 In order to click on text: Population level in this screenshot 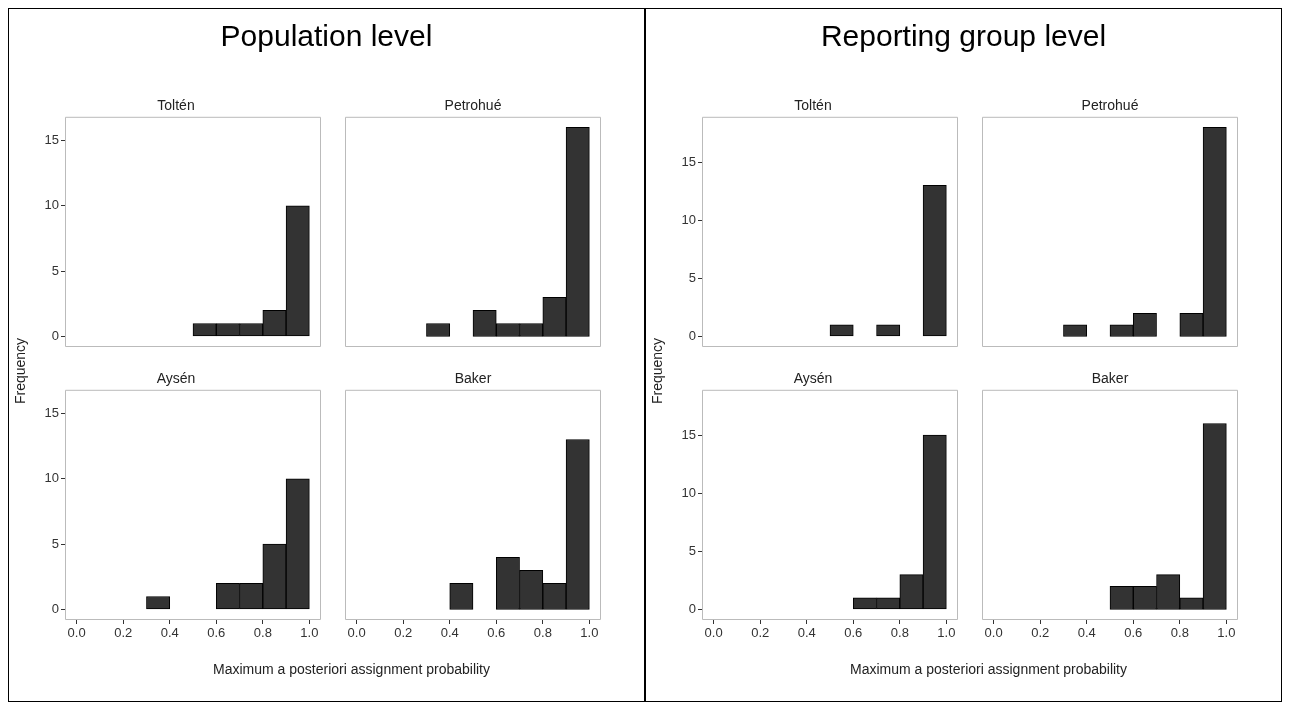, I will do `click(326, 36)`.